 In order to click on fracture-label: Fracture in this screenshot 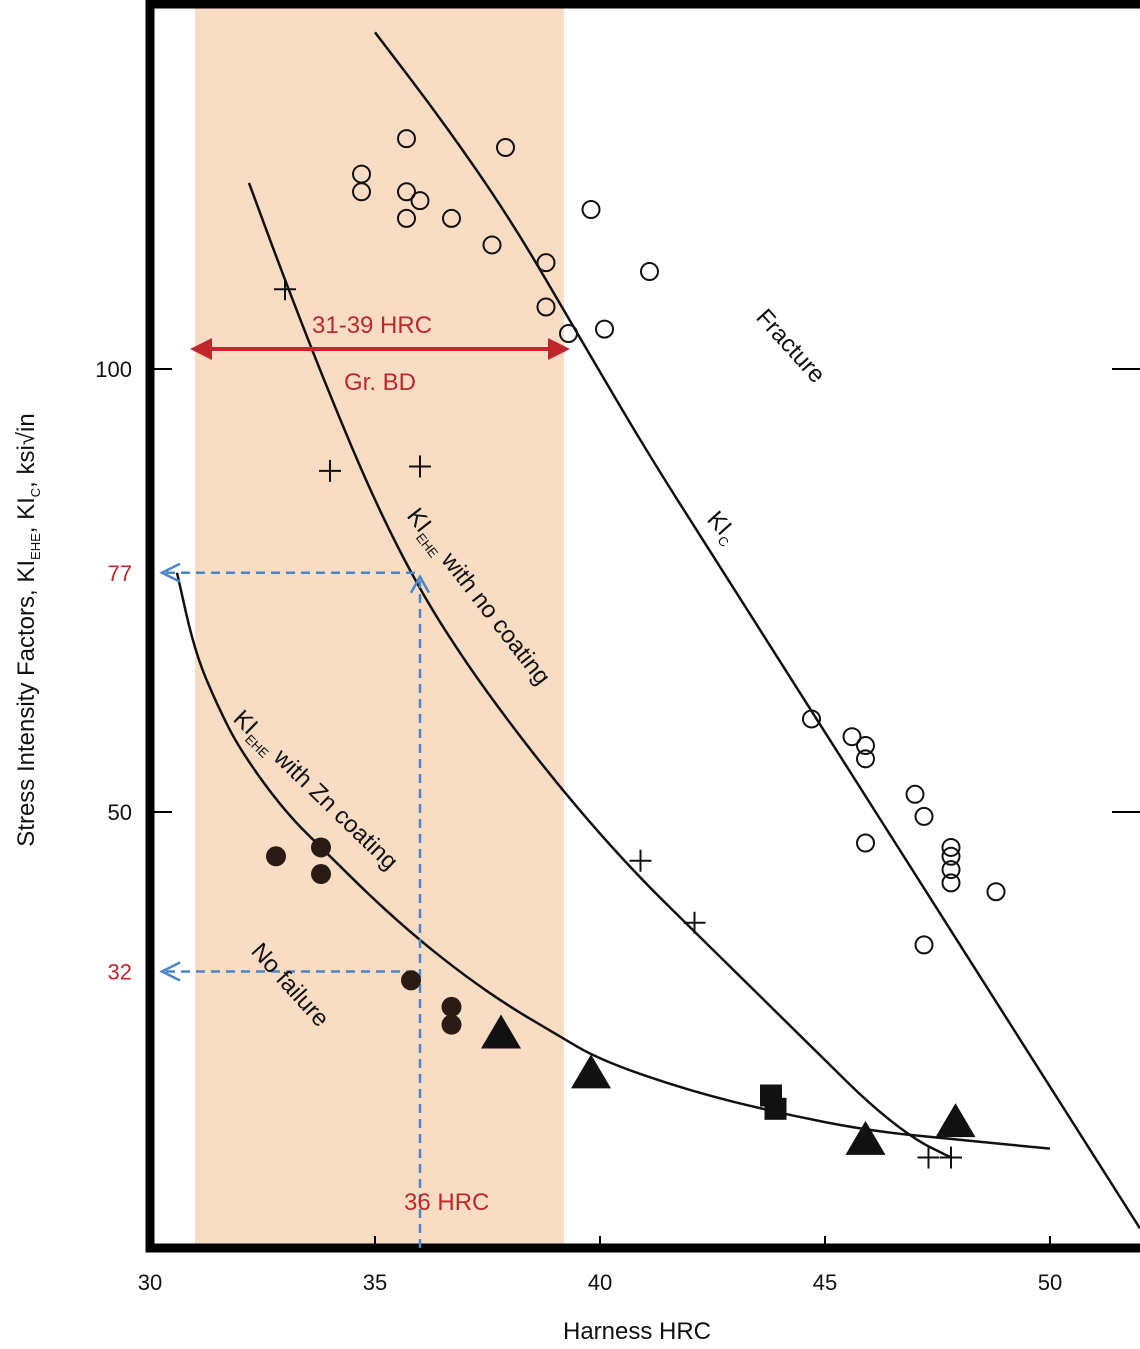, I will do `click(791, 346)`.